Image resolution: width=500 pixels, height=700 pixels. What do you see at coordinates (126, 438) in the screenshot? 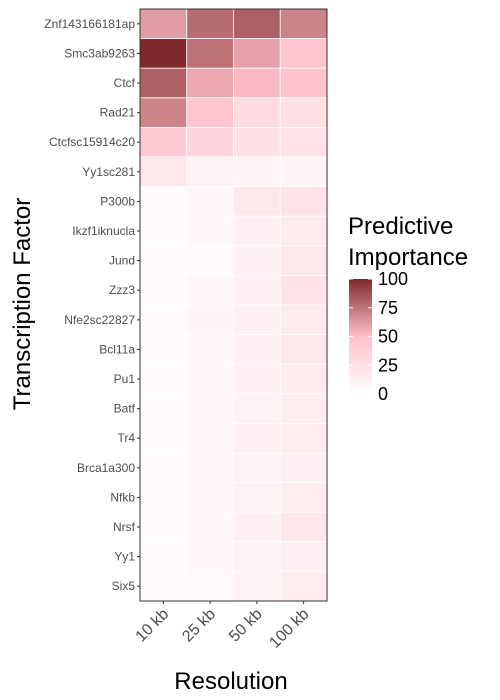
I see `row-label: Tr4` at bounding box center [126, 438].